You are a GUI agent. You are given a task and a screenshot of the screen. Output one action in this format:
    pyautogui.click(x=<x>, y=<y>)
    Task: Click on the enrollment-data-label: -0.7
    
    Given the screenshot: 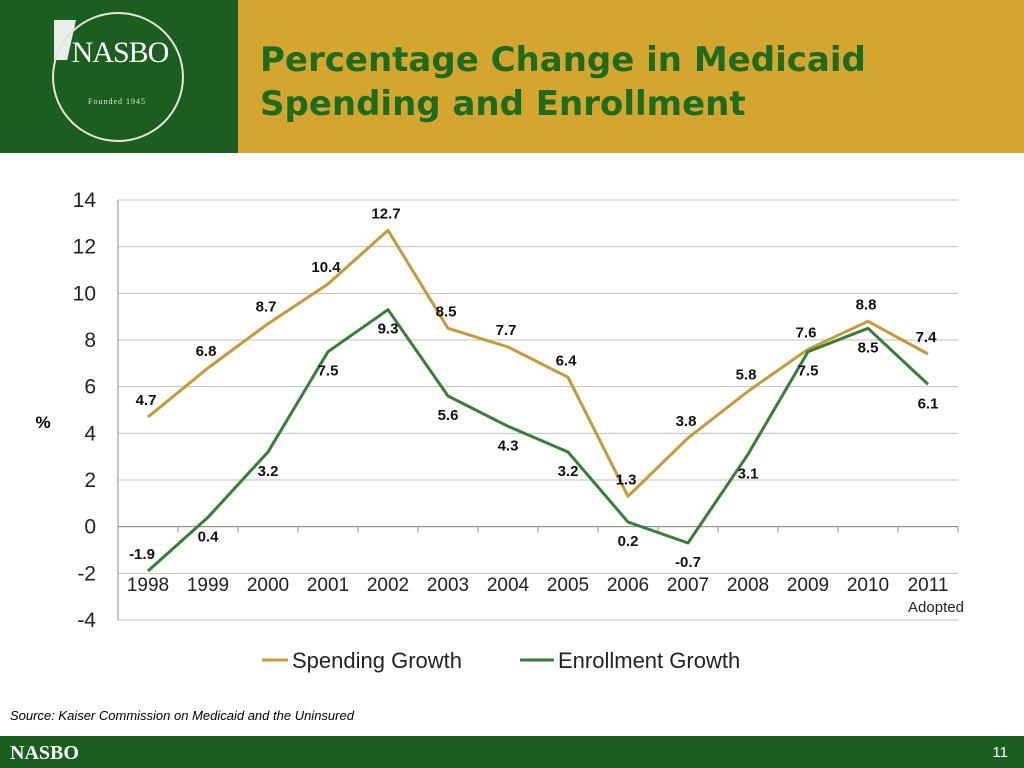 What is the action you would take?
    pyautogui.click(x=688, y=562)
    